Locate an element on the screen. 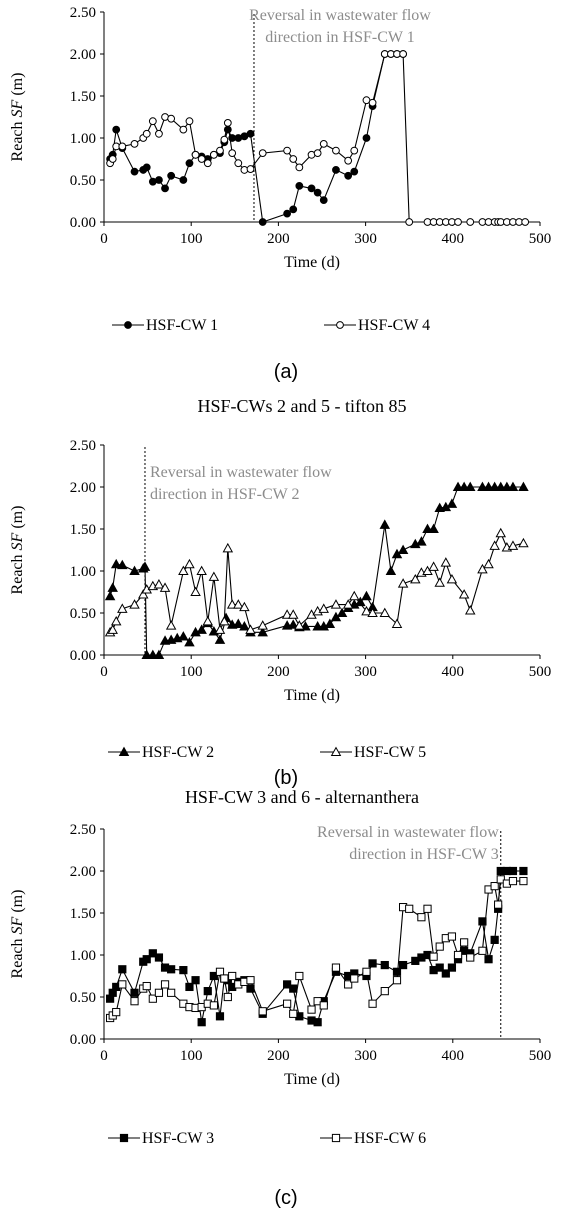  legend-entry: HSF-CW 2 is located at coordinates (161, 752).